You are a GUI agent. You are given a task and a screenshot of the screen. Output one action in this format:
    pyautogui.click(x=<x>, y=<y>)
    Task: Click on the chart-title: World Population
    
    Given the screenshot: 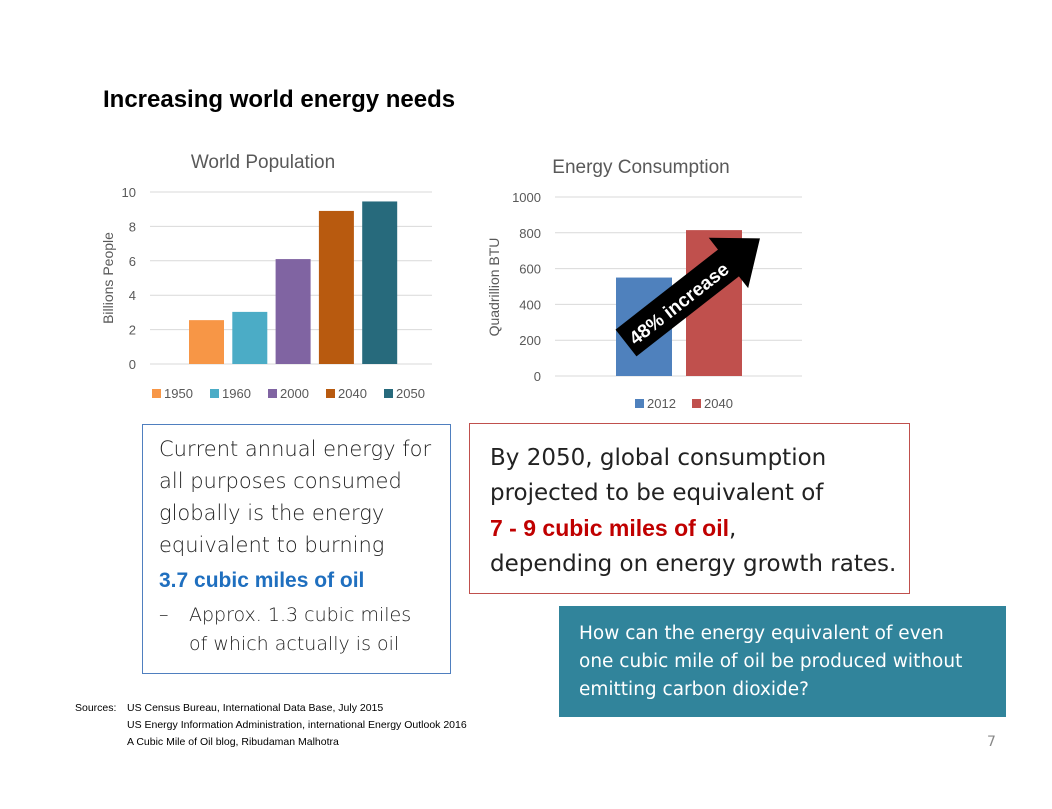 What is the action you would take?
    pyautogui.click(x=263, y=162)
    